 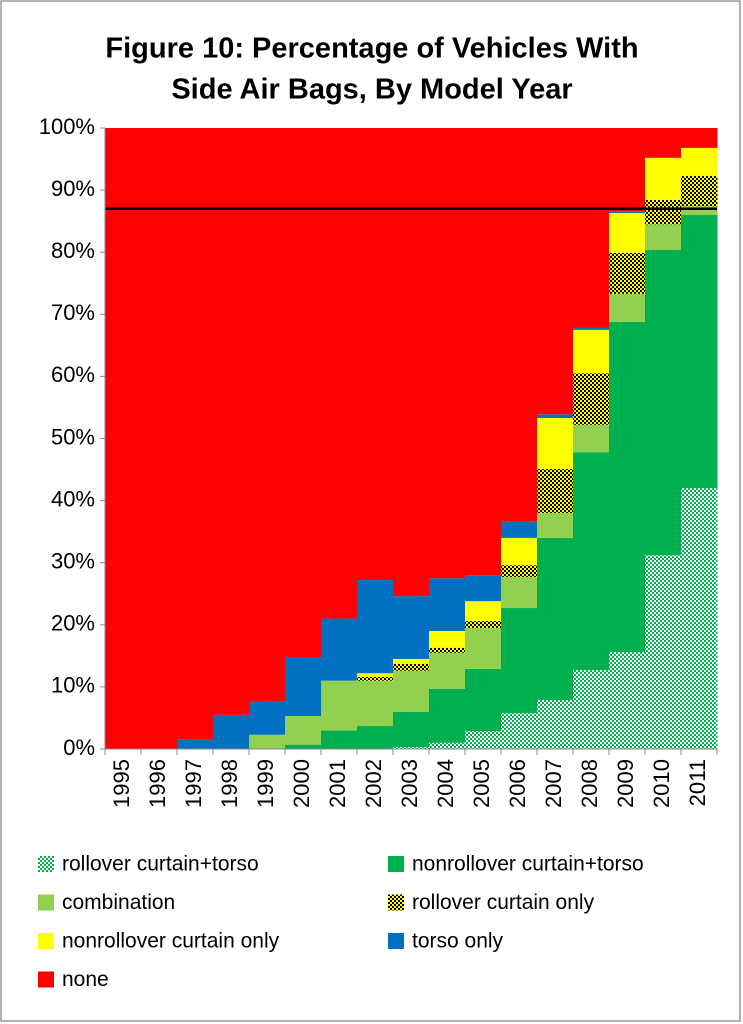 What do you see at coordinates (193, 783) in the screenshot?
I see `x-tick-label: 1997` at bounding box center [193, 783].